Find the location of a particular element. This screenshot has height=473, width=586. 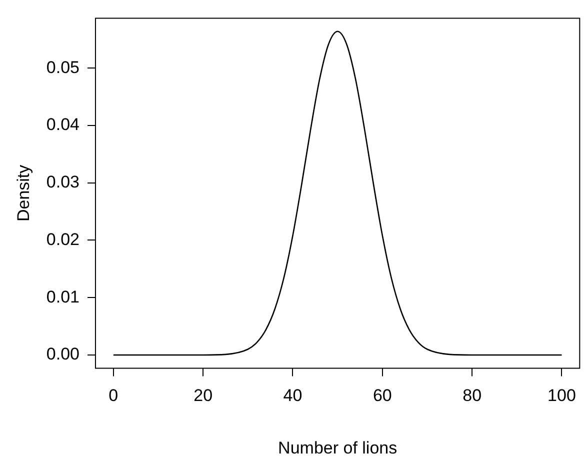

x-tick-label: 0 is located at coordinates (113, 396).